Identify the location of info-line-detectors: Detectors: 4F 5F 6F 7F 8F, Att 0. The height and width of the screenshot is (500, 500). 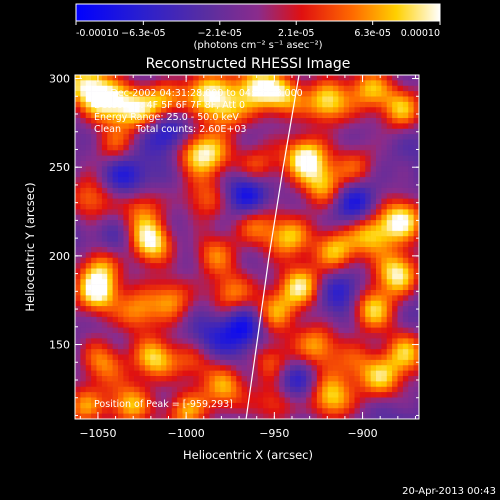
(169, 105).